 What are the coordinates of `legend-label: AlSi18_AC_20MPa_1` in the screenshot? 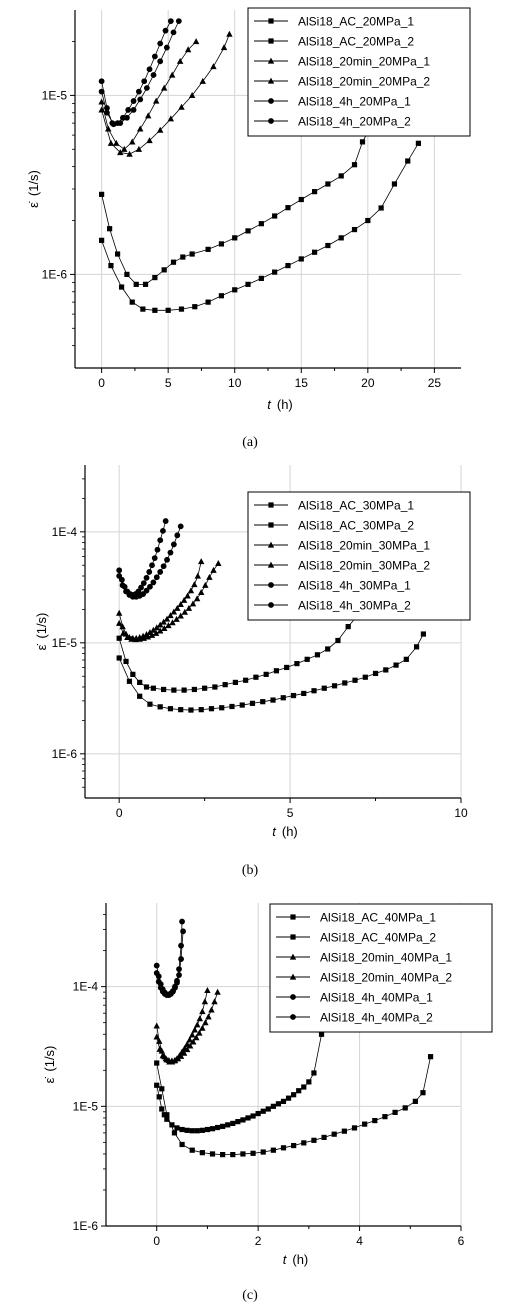 It's located at (356, 22).